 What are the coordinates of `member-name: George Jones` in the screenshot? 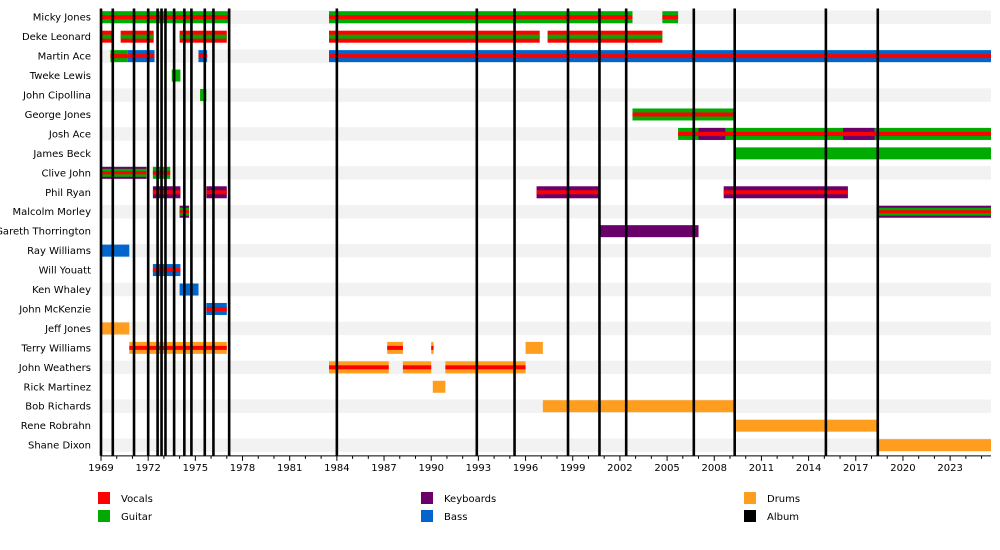 It's located at (58, 115).